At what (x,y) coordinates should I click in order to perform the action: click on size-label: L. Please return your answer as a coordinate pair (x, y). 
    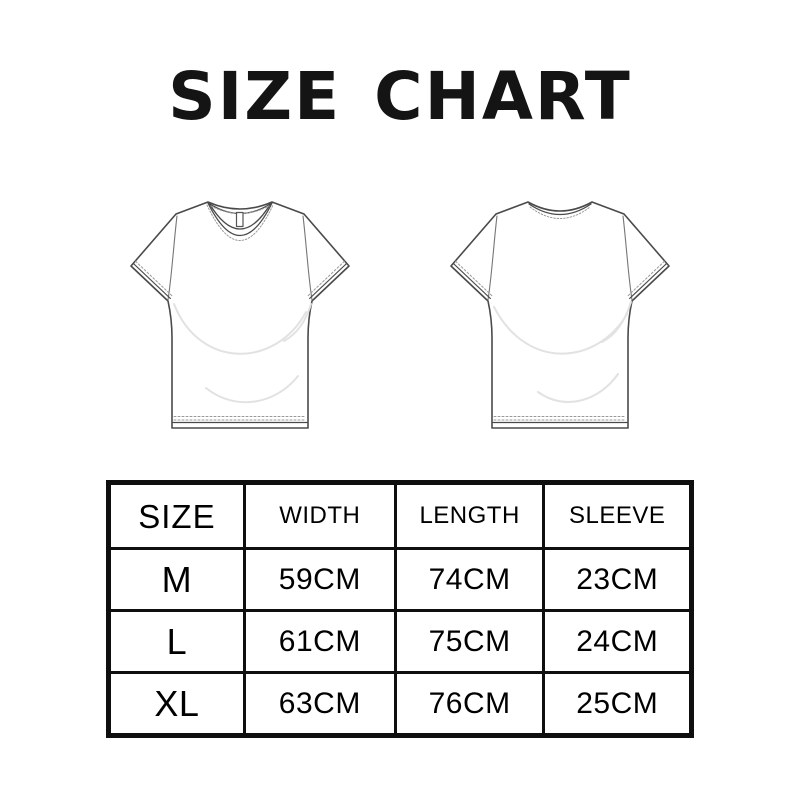
    Looking at the image, I should click on (176, 641).